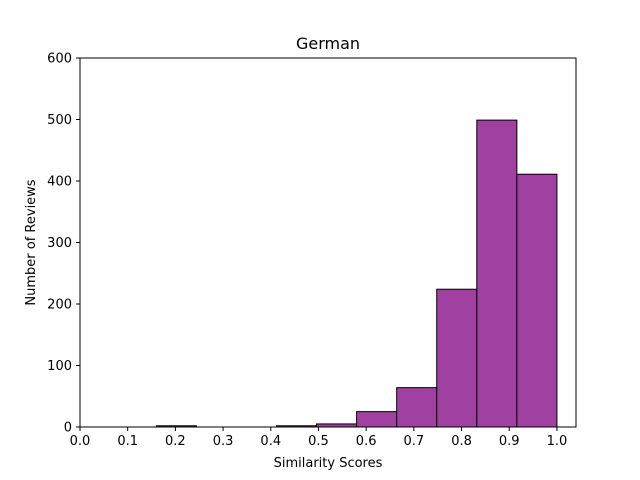  What do you see at coordinates (68, 428) in the screenshot?
I see `y-tick-label: 0` at bounding box center [68, 428].